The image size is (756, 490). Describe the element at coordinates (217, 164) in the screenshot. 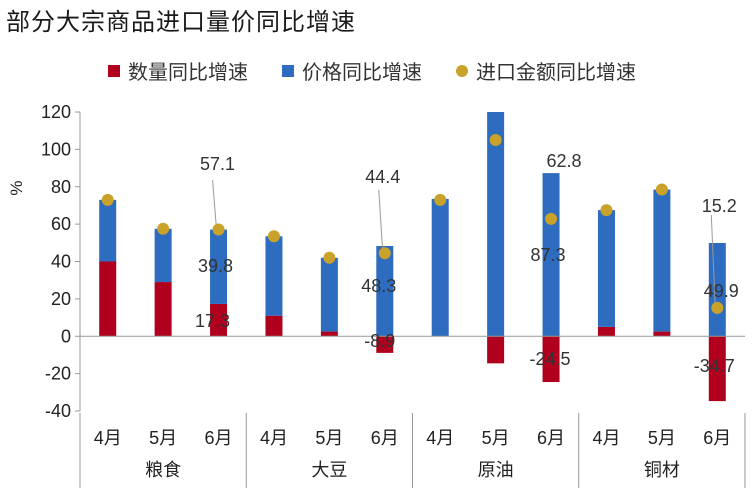

I see `data-label-amount: 57.1` at that location.